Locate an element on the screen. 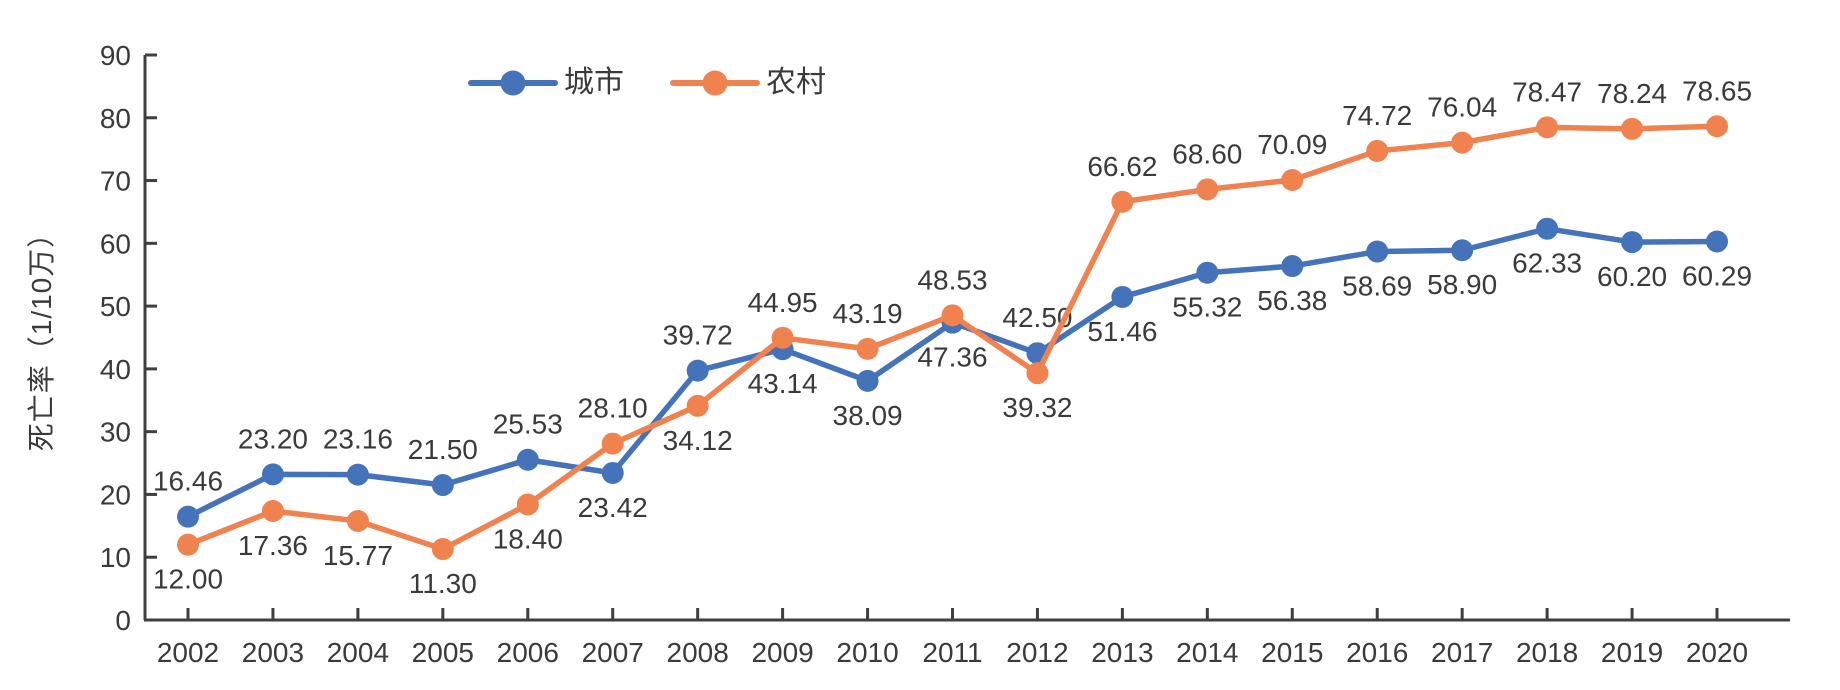  x-axis-tick-label-2009: 2009 is located at coordinates (782, 652).